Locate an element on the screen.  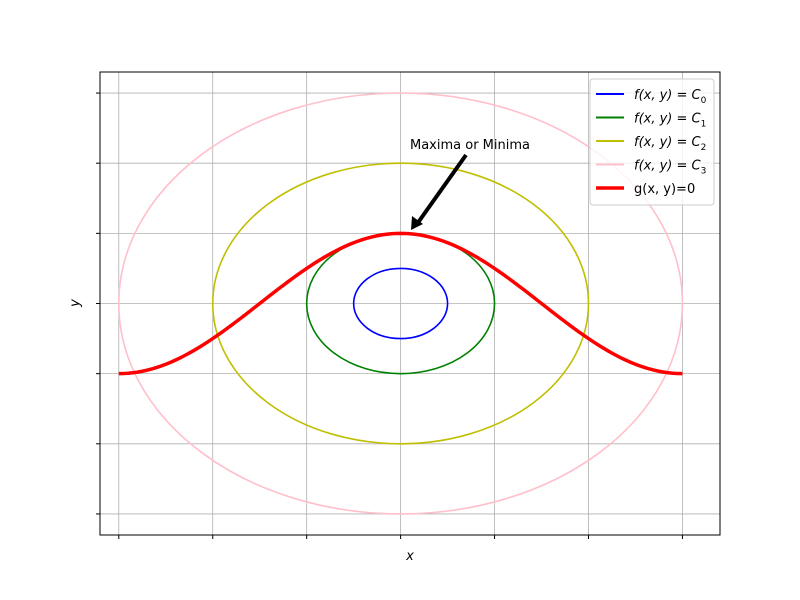
legend-box is located at coordinates (652, 142).